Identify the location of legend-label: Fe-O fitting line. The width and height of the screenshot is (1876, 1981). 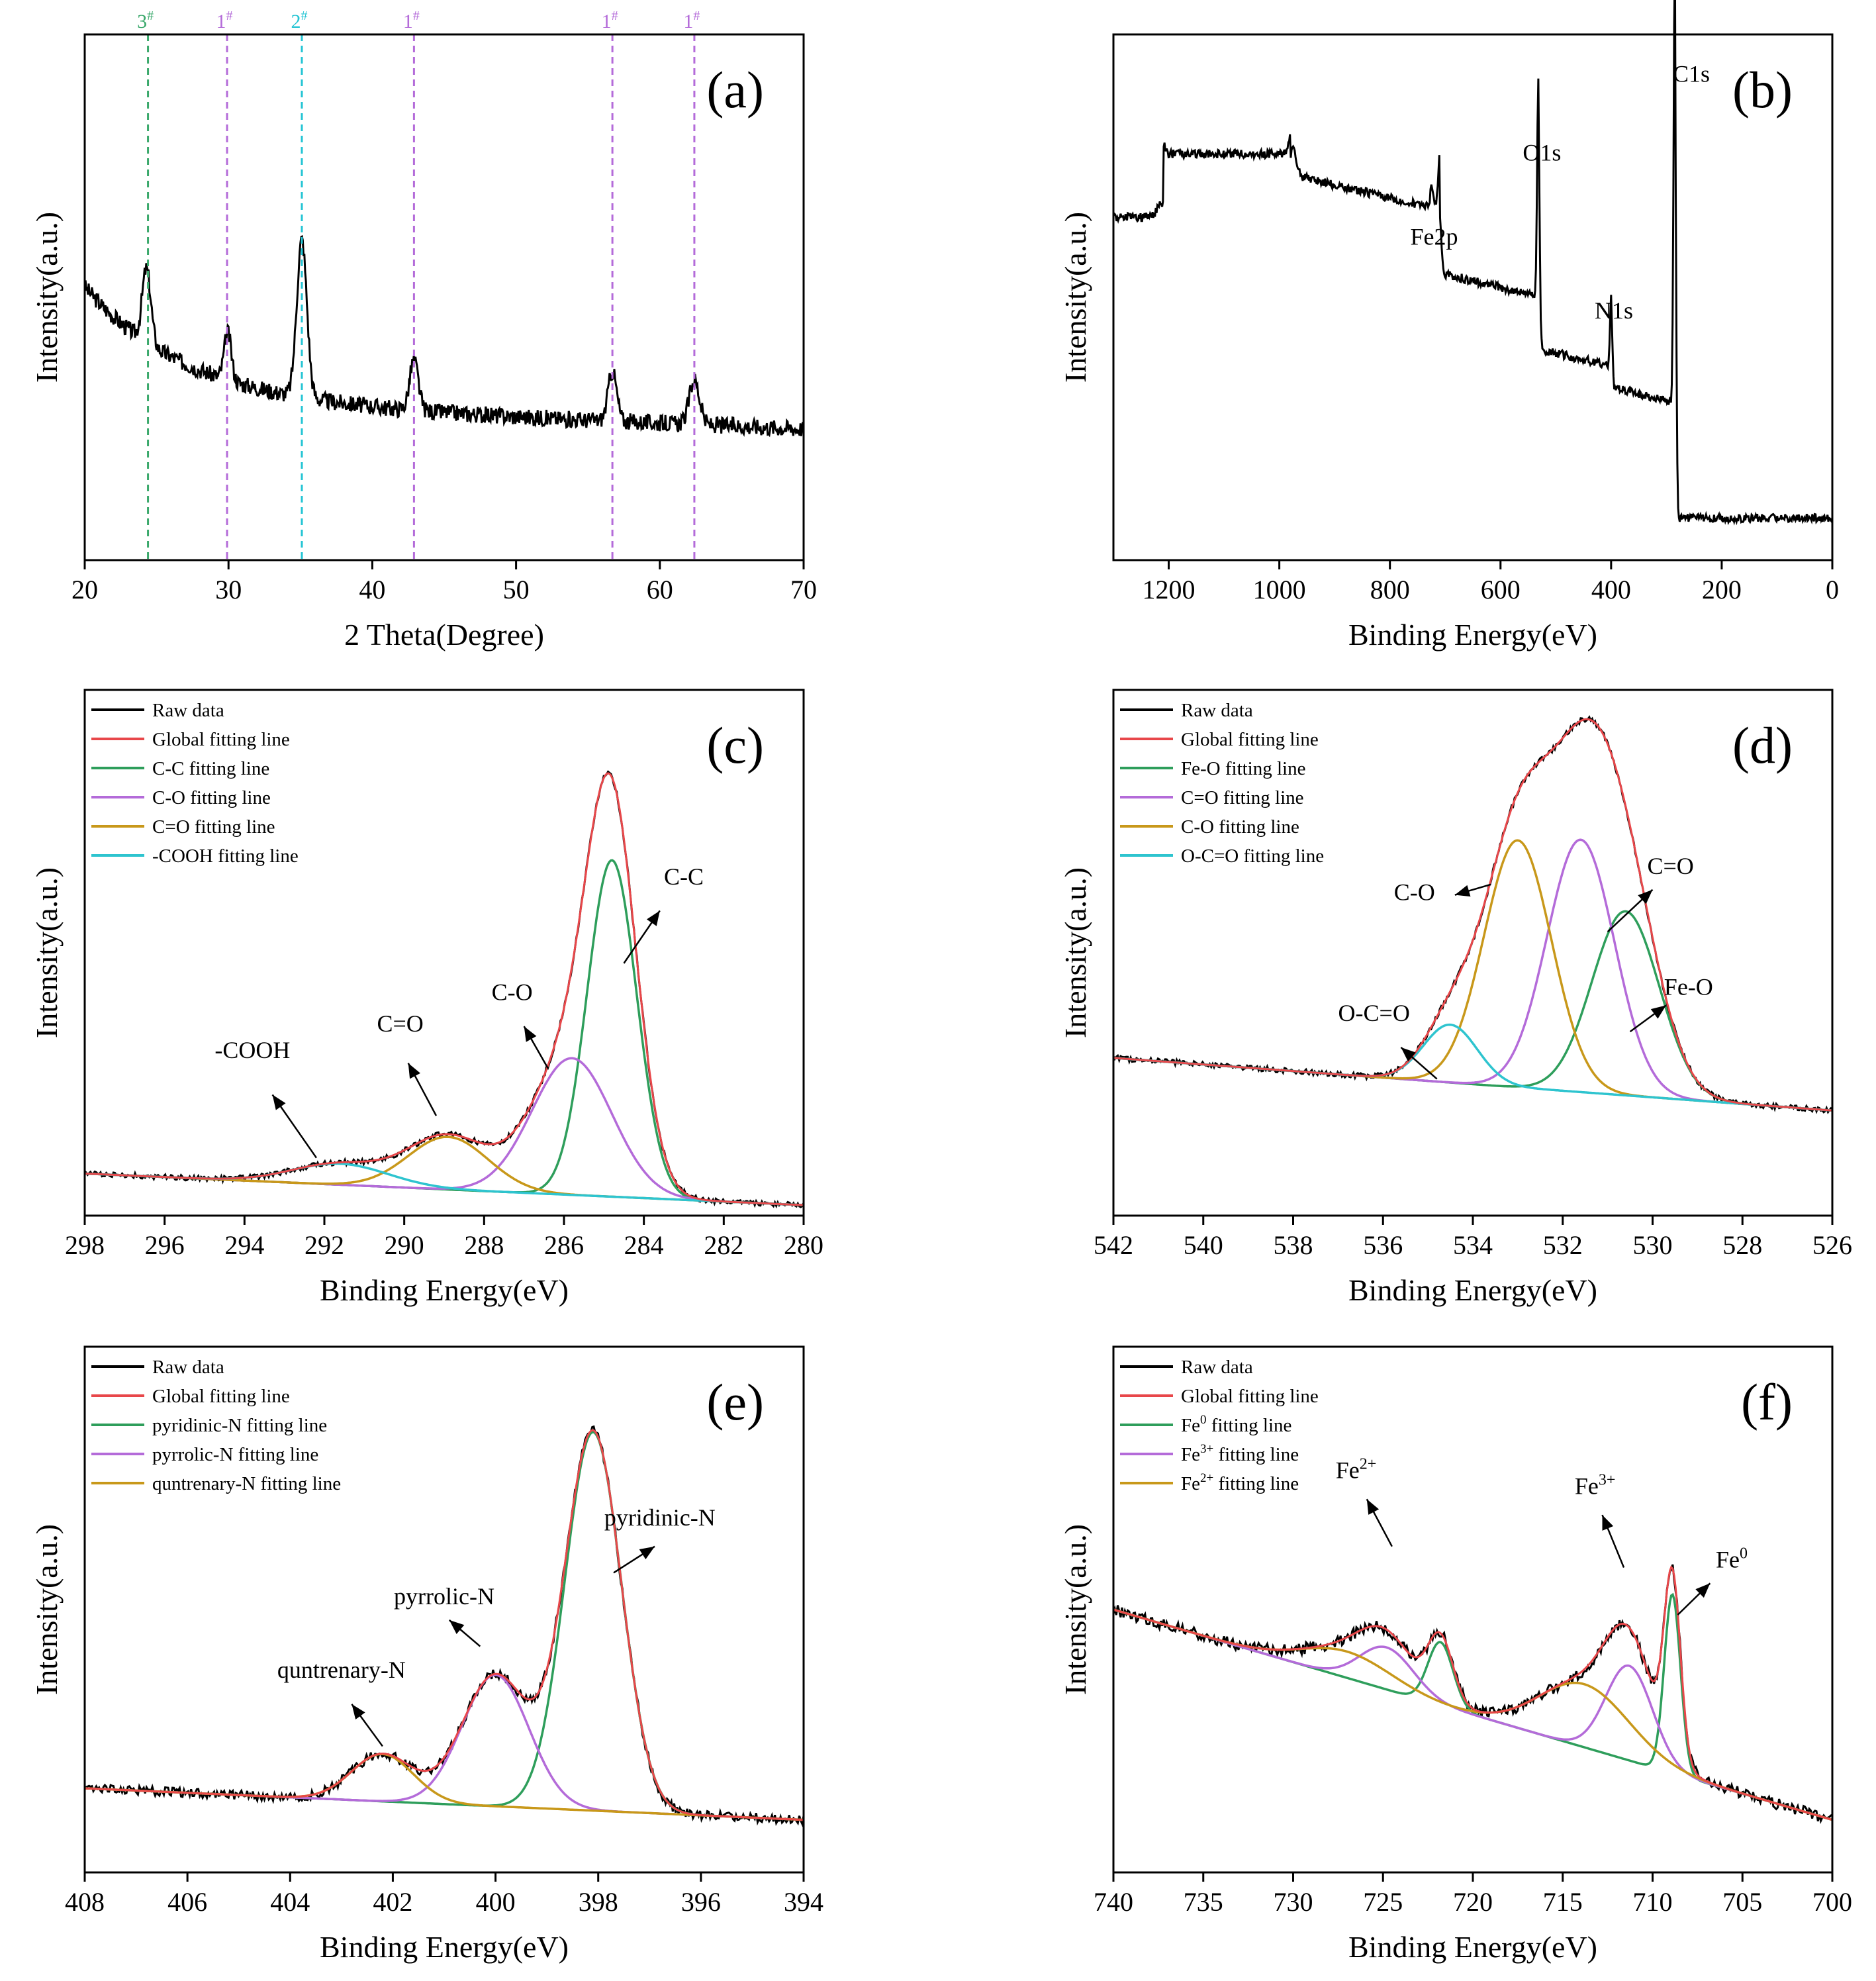
(1243, 769).